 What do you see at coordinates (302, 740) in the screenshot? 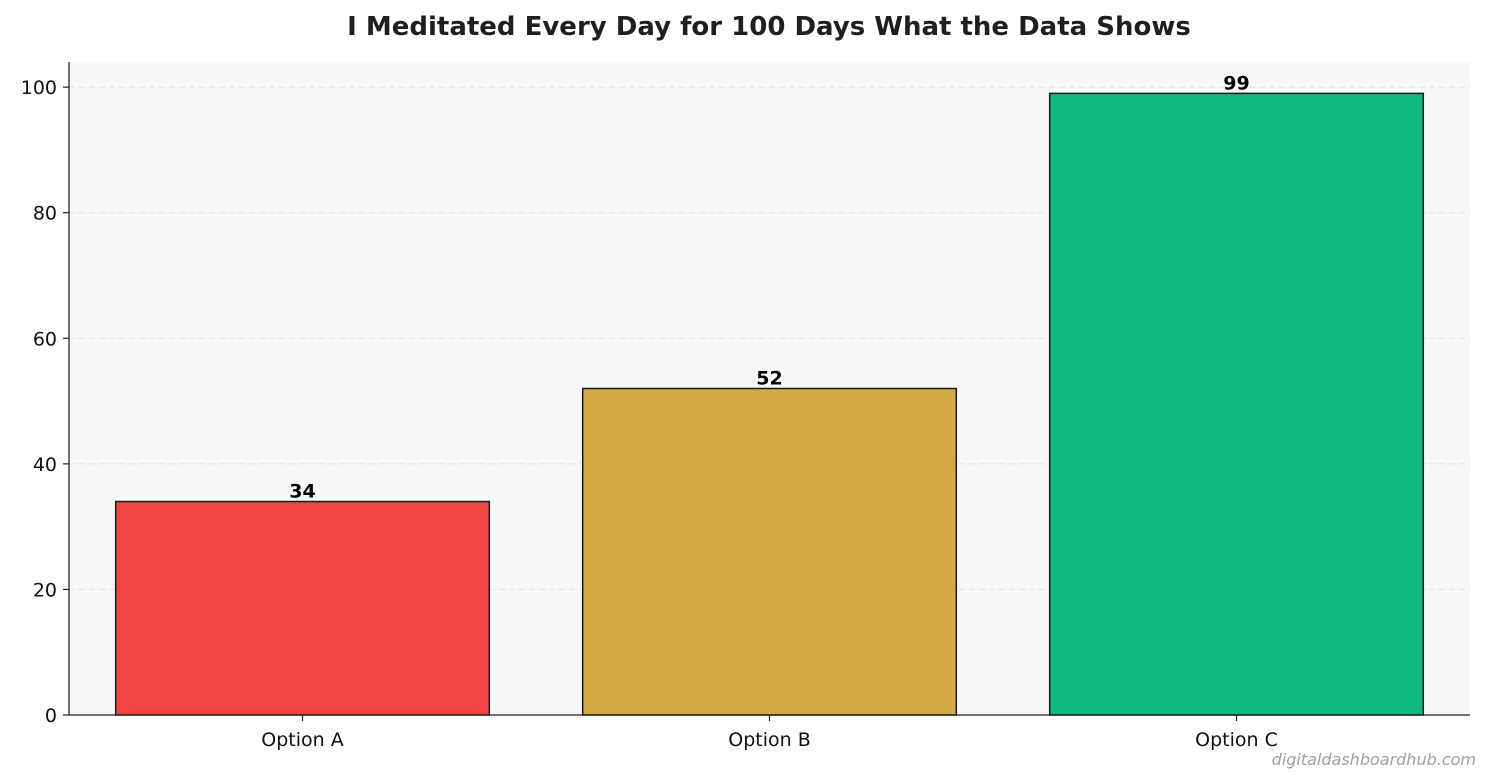
I see `x-tick-label: Option A` at bounding box center [302, 740].